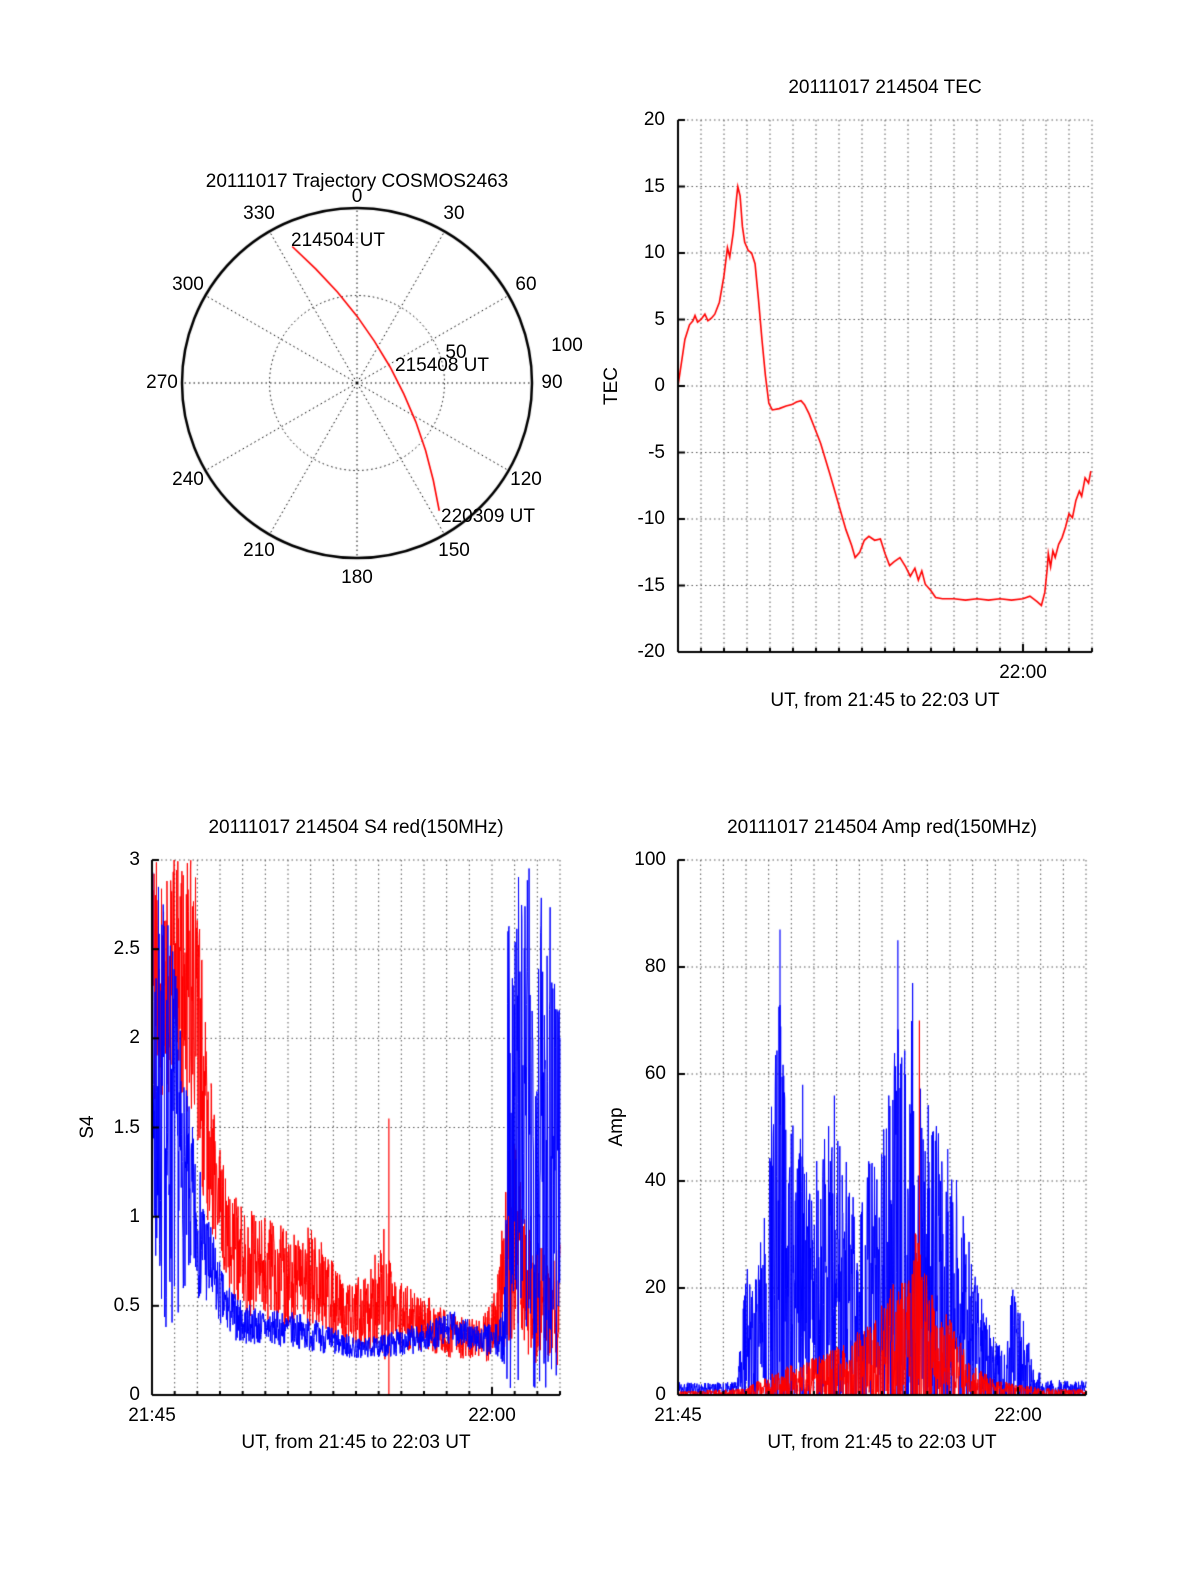 This screenshot has height=1575, width=1200. Describe the element at coordinates (885, 87) in the screenshot. I see `tec-title: 20111017 214504 TEC` at that location.